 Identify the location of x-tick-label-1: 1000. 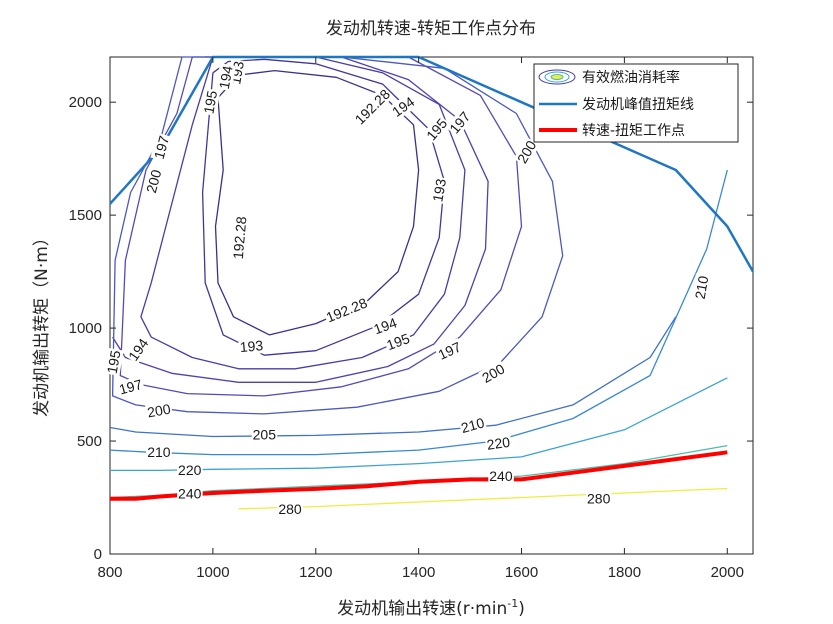
(212, 572).